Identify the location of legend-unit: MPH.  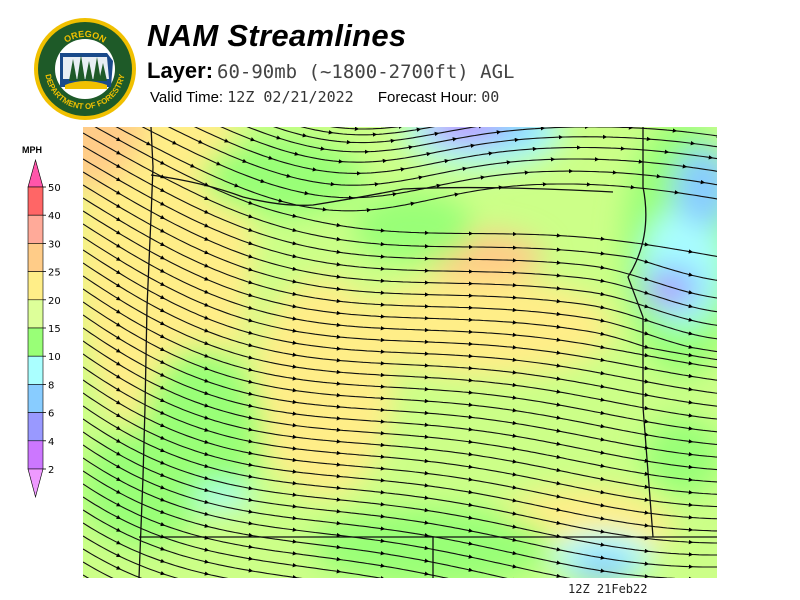
(32, 150).